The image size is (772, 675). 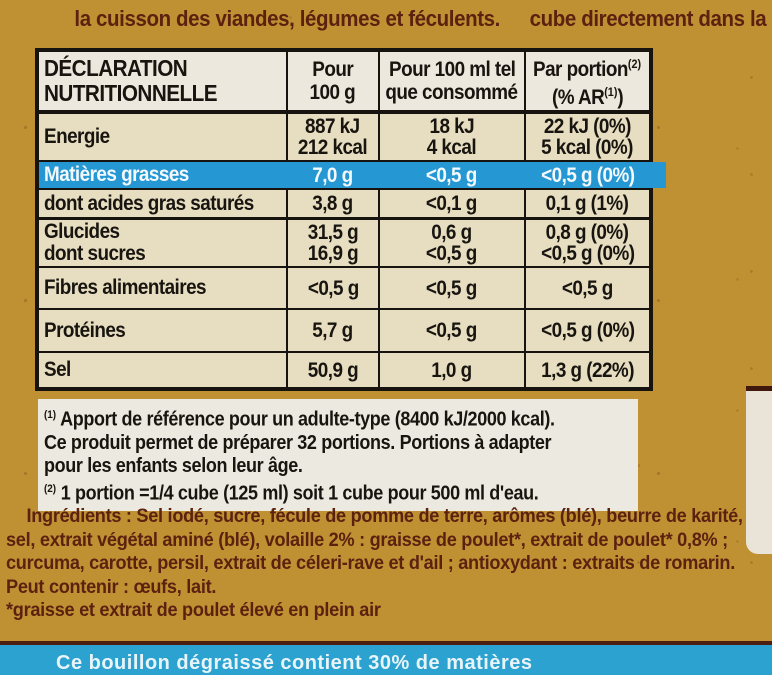 What do you see at coordinates (586, 137) in the screenshot?
I see `cell: 22 kJ (0%) 5 kcal (0%)` at bounding box center [586, 137].